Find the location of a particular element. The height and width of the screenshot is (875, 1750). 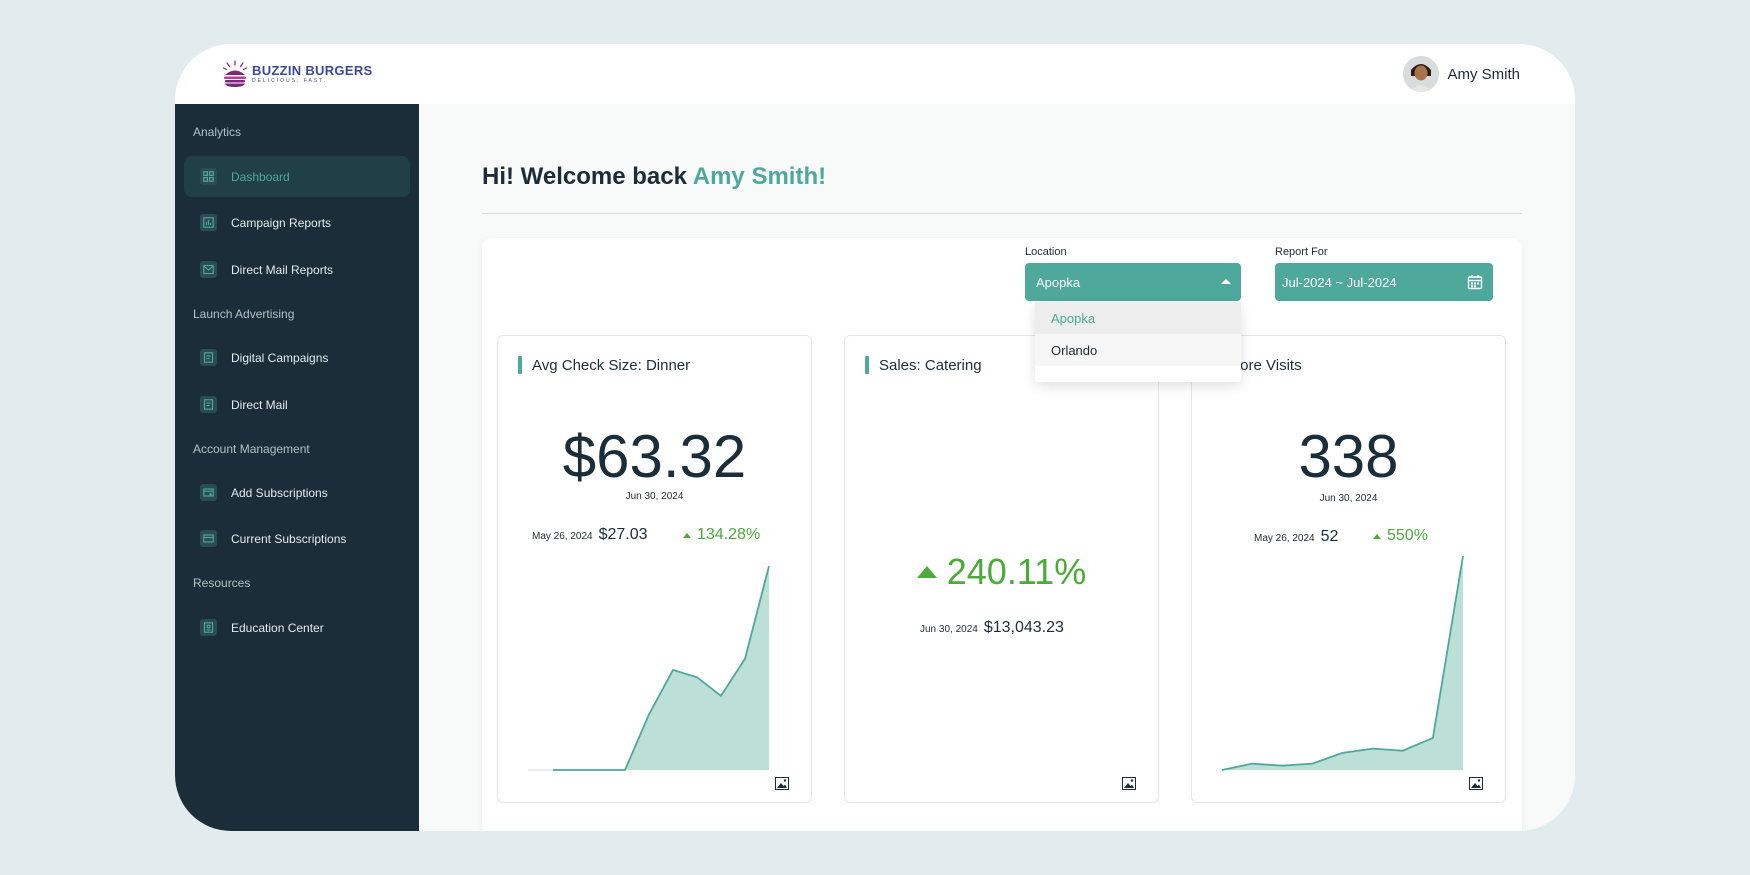

location-select: Apopka is located at coordinates (1133, 282).